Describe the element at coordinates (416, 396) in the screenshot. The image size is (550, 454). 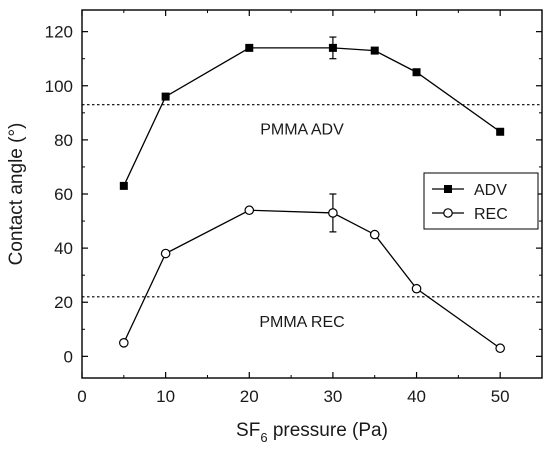
I see `x-tick-label: 40` at that location.